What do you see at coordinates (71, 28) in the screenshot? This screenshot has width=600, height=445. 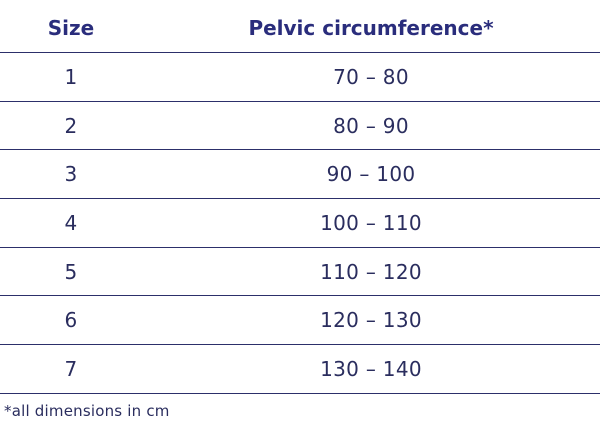 I see `header-size: Size` at bounding box center [71, 28].